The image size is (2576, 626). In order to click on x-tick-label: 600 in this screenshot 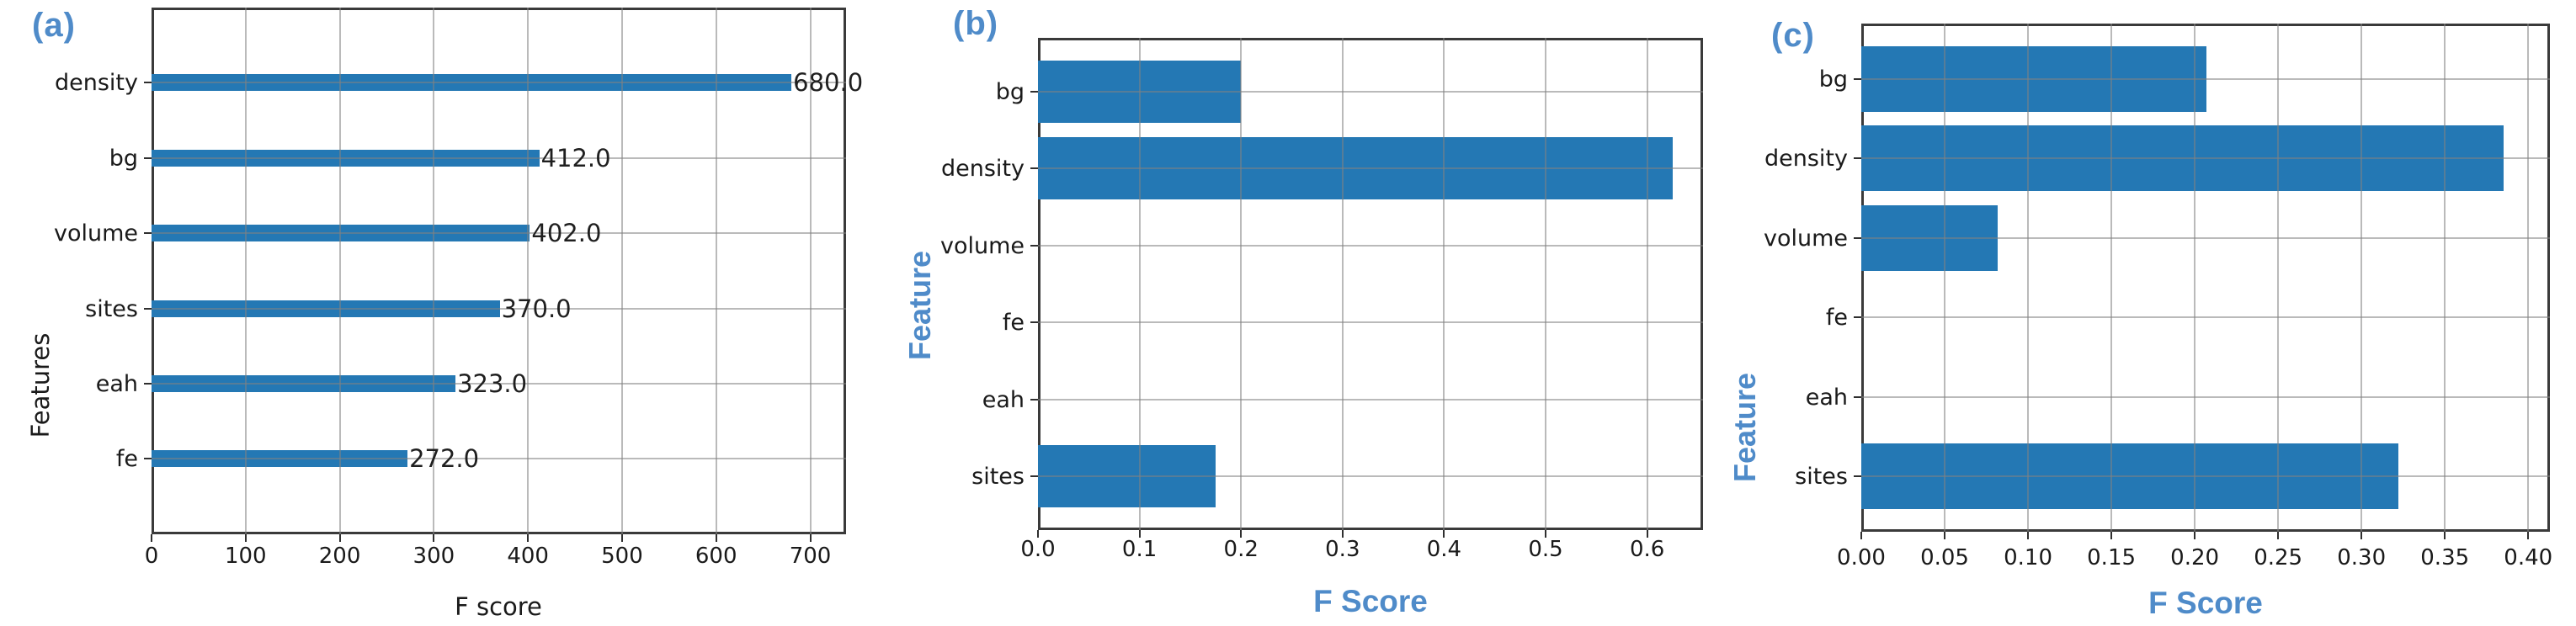, I will do `click(716, 556)`.